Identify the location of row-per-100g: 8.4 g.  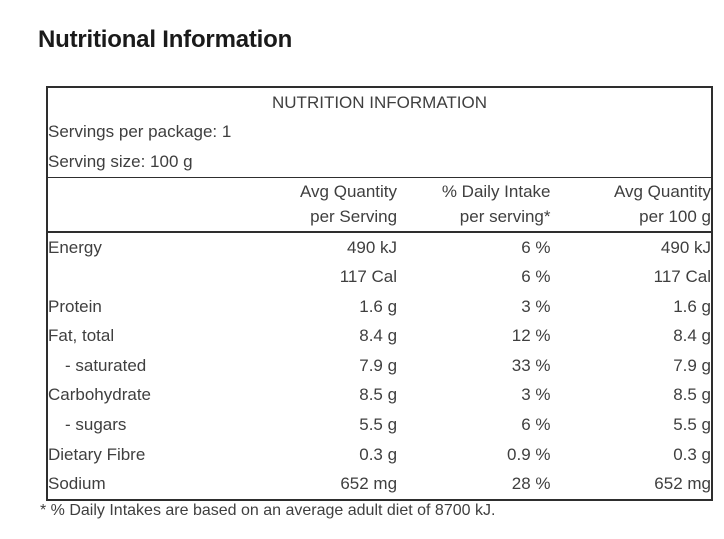
(692, 336).